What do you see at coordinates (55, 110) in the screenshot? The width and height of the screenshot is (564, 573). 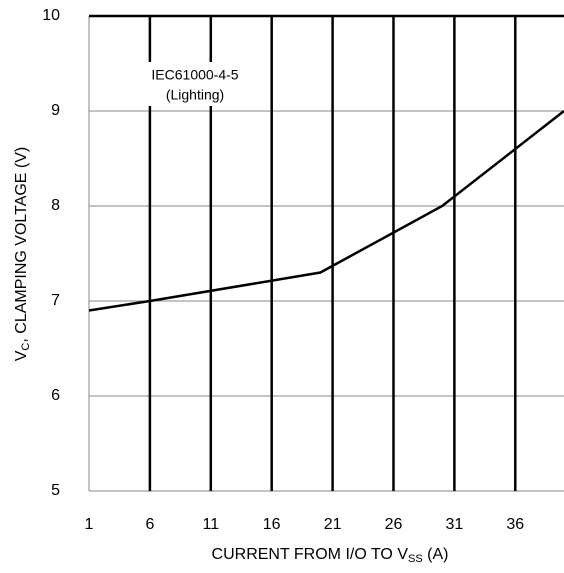 I see `y-tick-label: 9` at bounding box center [55, 110].